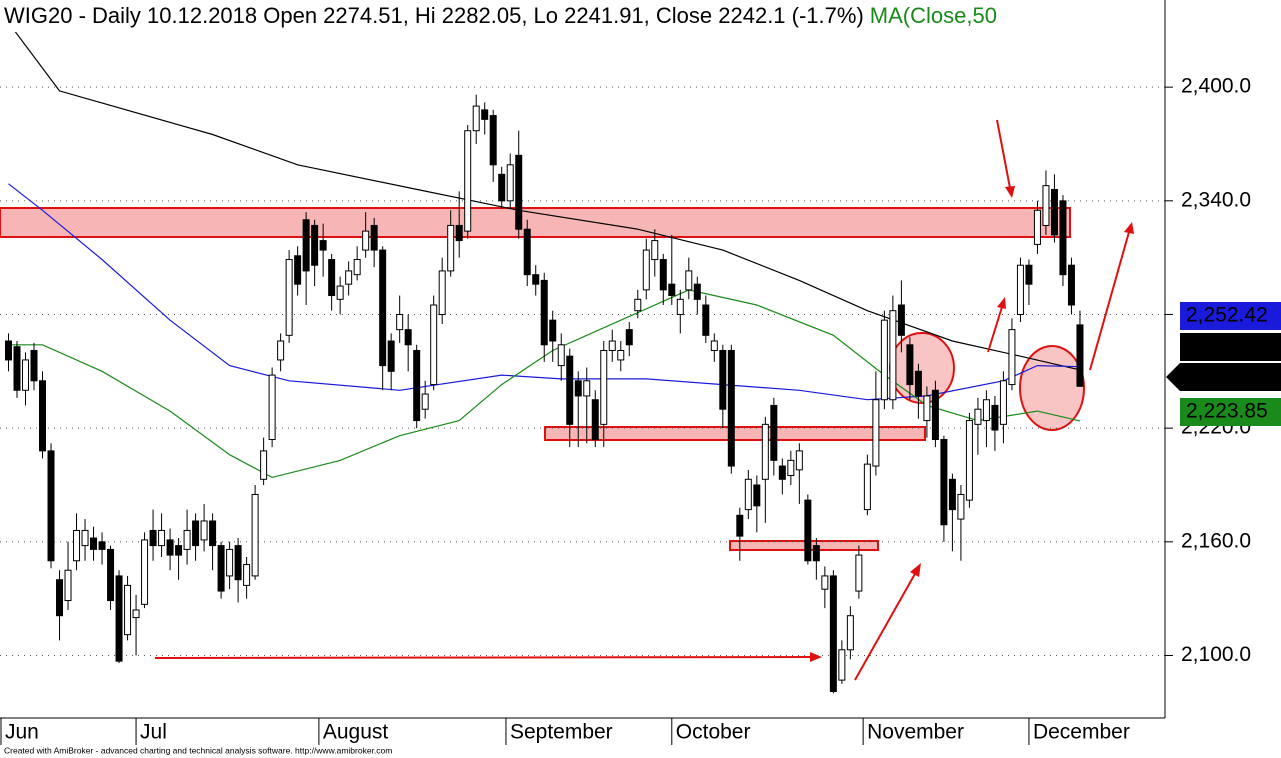  What do you see at coordinates (713, 732) in the screenshot?
I see `x-tick-label: October` at bounding box center [713, 732].